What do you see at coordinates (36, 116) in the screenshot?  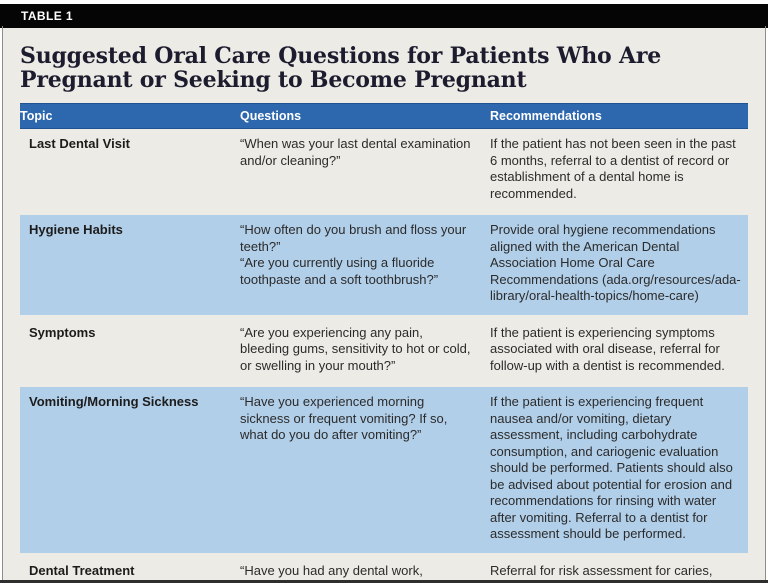 I see `column-header-topic: Topic` at bounding box center [36, 116].